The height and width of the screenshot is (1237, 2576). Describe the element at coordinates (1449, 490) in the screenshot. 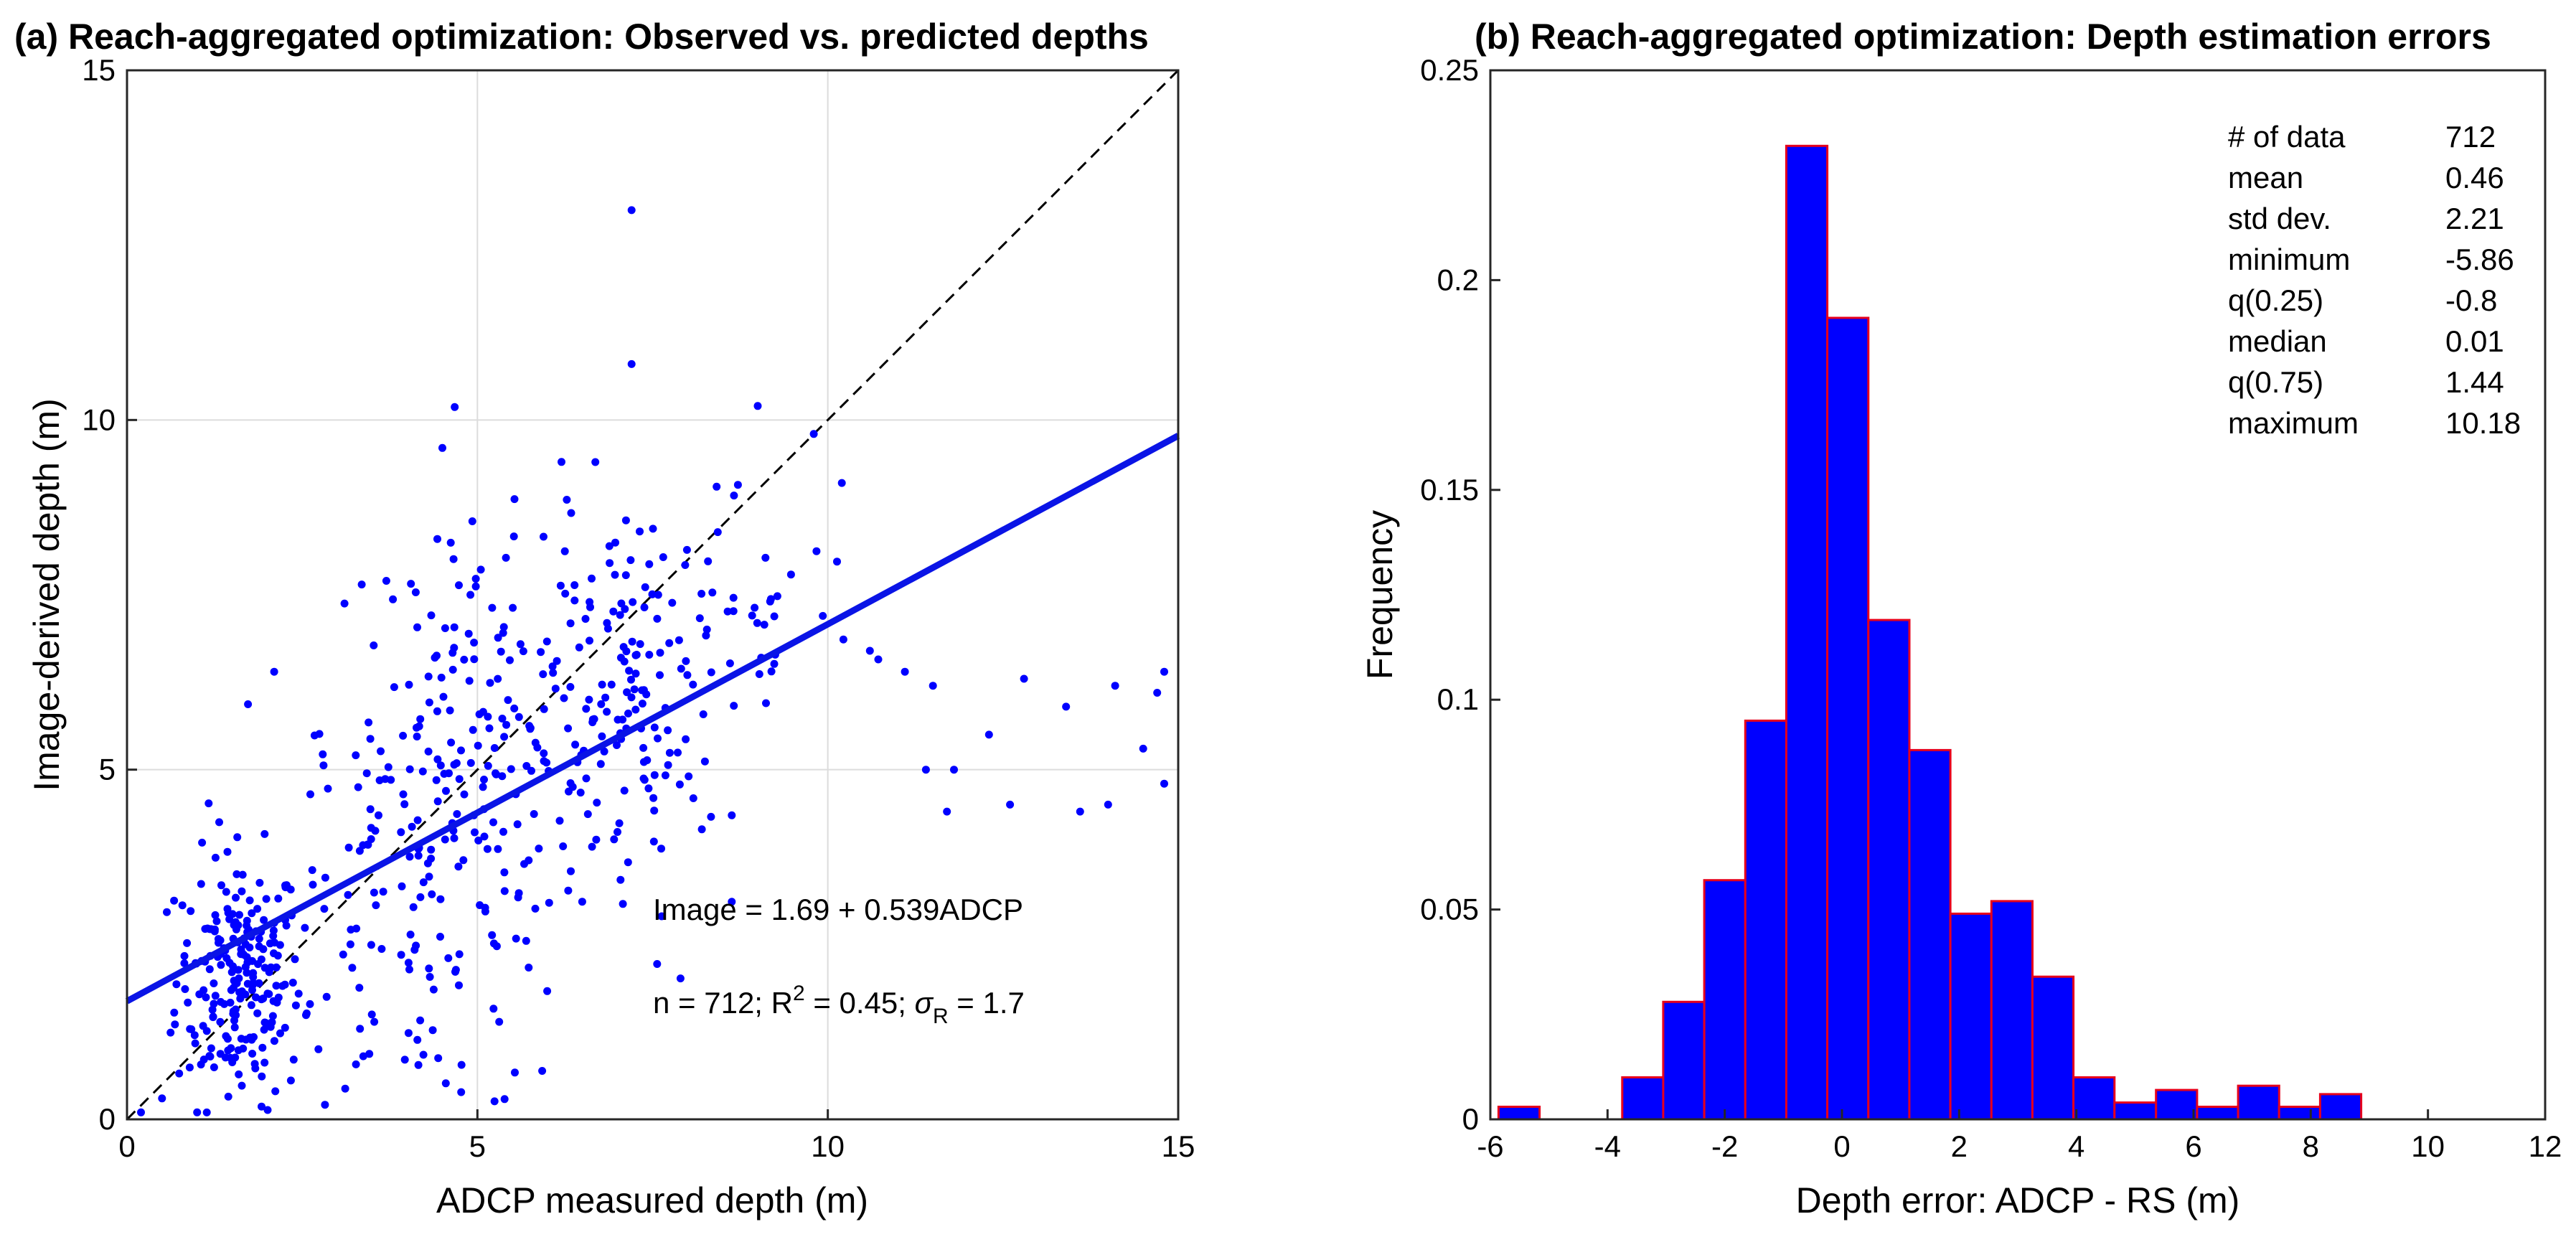

I see `y-tick-label: 0.15` at that location.